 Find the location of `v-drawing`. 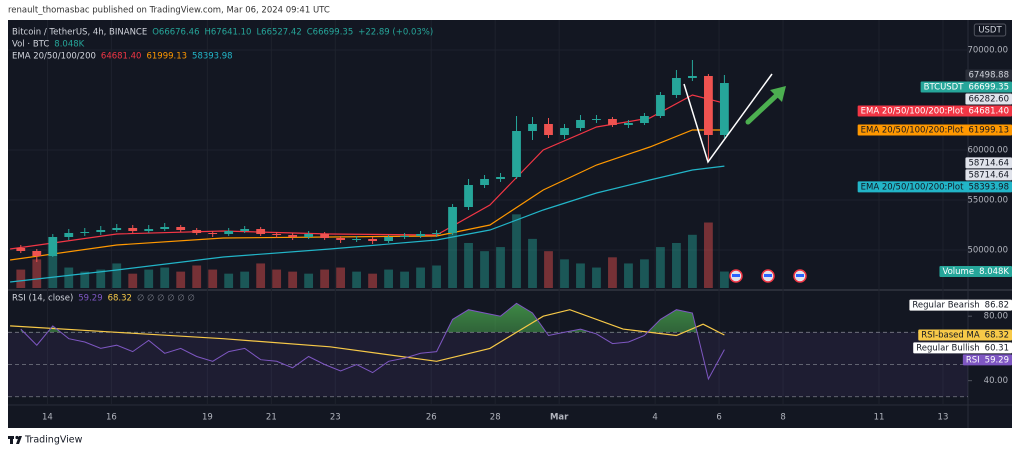

v-drawing is located at coordinates (728, 118).